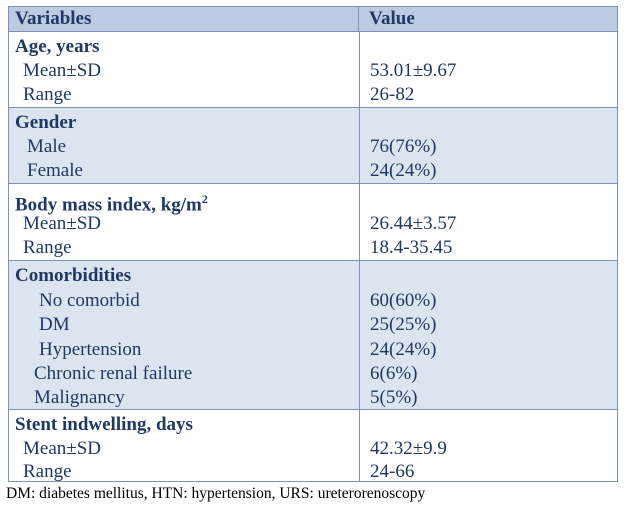 This screenshot has height=512, width=627. What do you see at coordinates (394, 373) in the screenshot?
I see `row-value: 6(6%)` at bounding box center [394, 373].